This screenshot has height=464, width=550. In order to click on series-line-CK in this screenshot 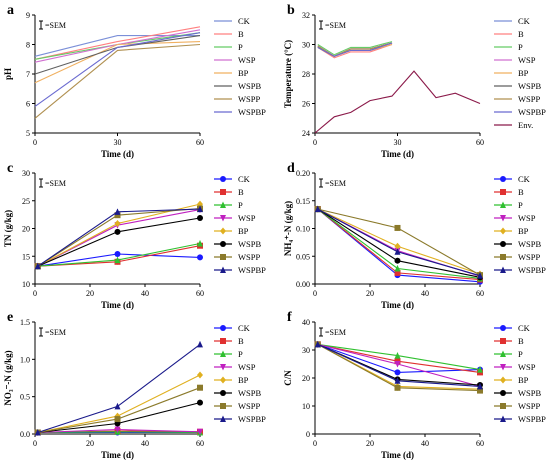, I will do `click(117, 46)`.